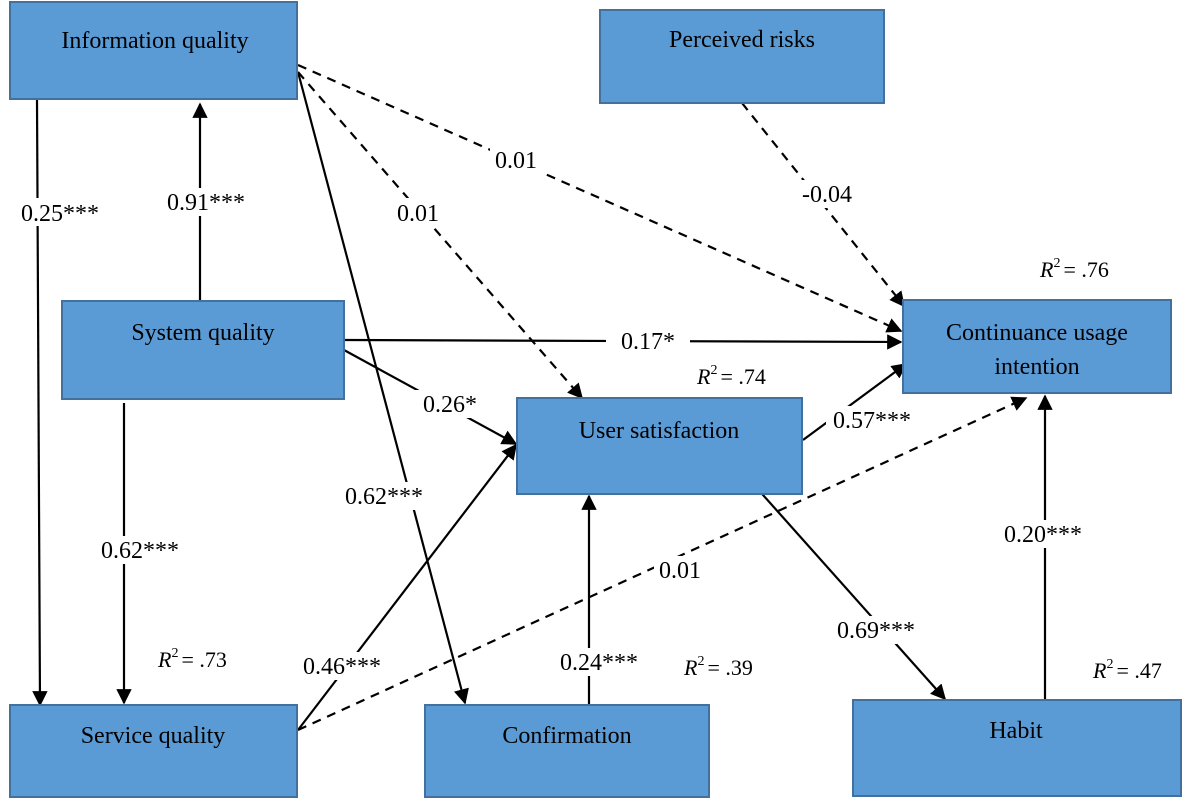 This screenshot has height=798, width=1190. Describe the element at coordinates (1036, 367) in the screenshot. I see `label-continuance-usage-intention-line2: intention` at that location.